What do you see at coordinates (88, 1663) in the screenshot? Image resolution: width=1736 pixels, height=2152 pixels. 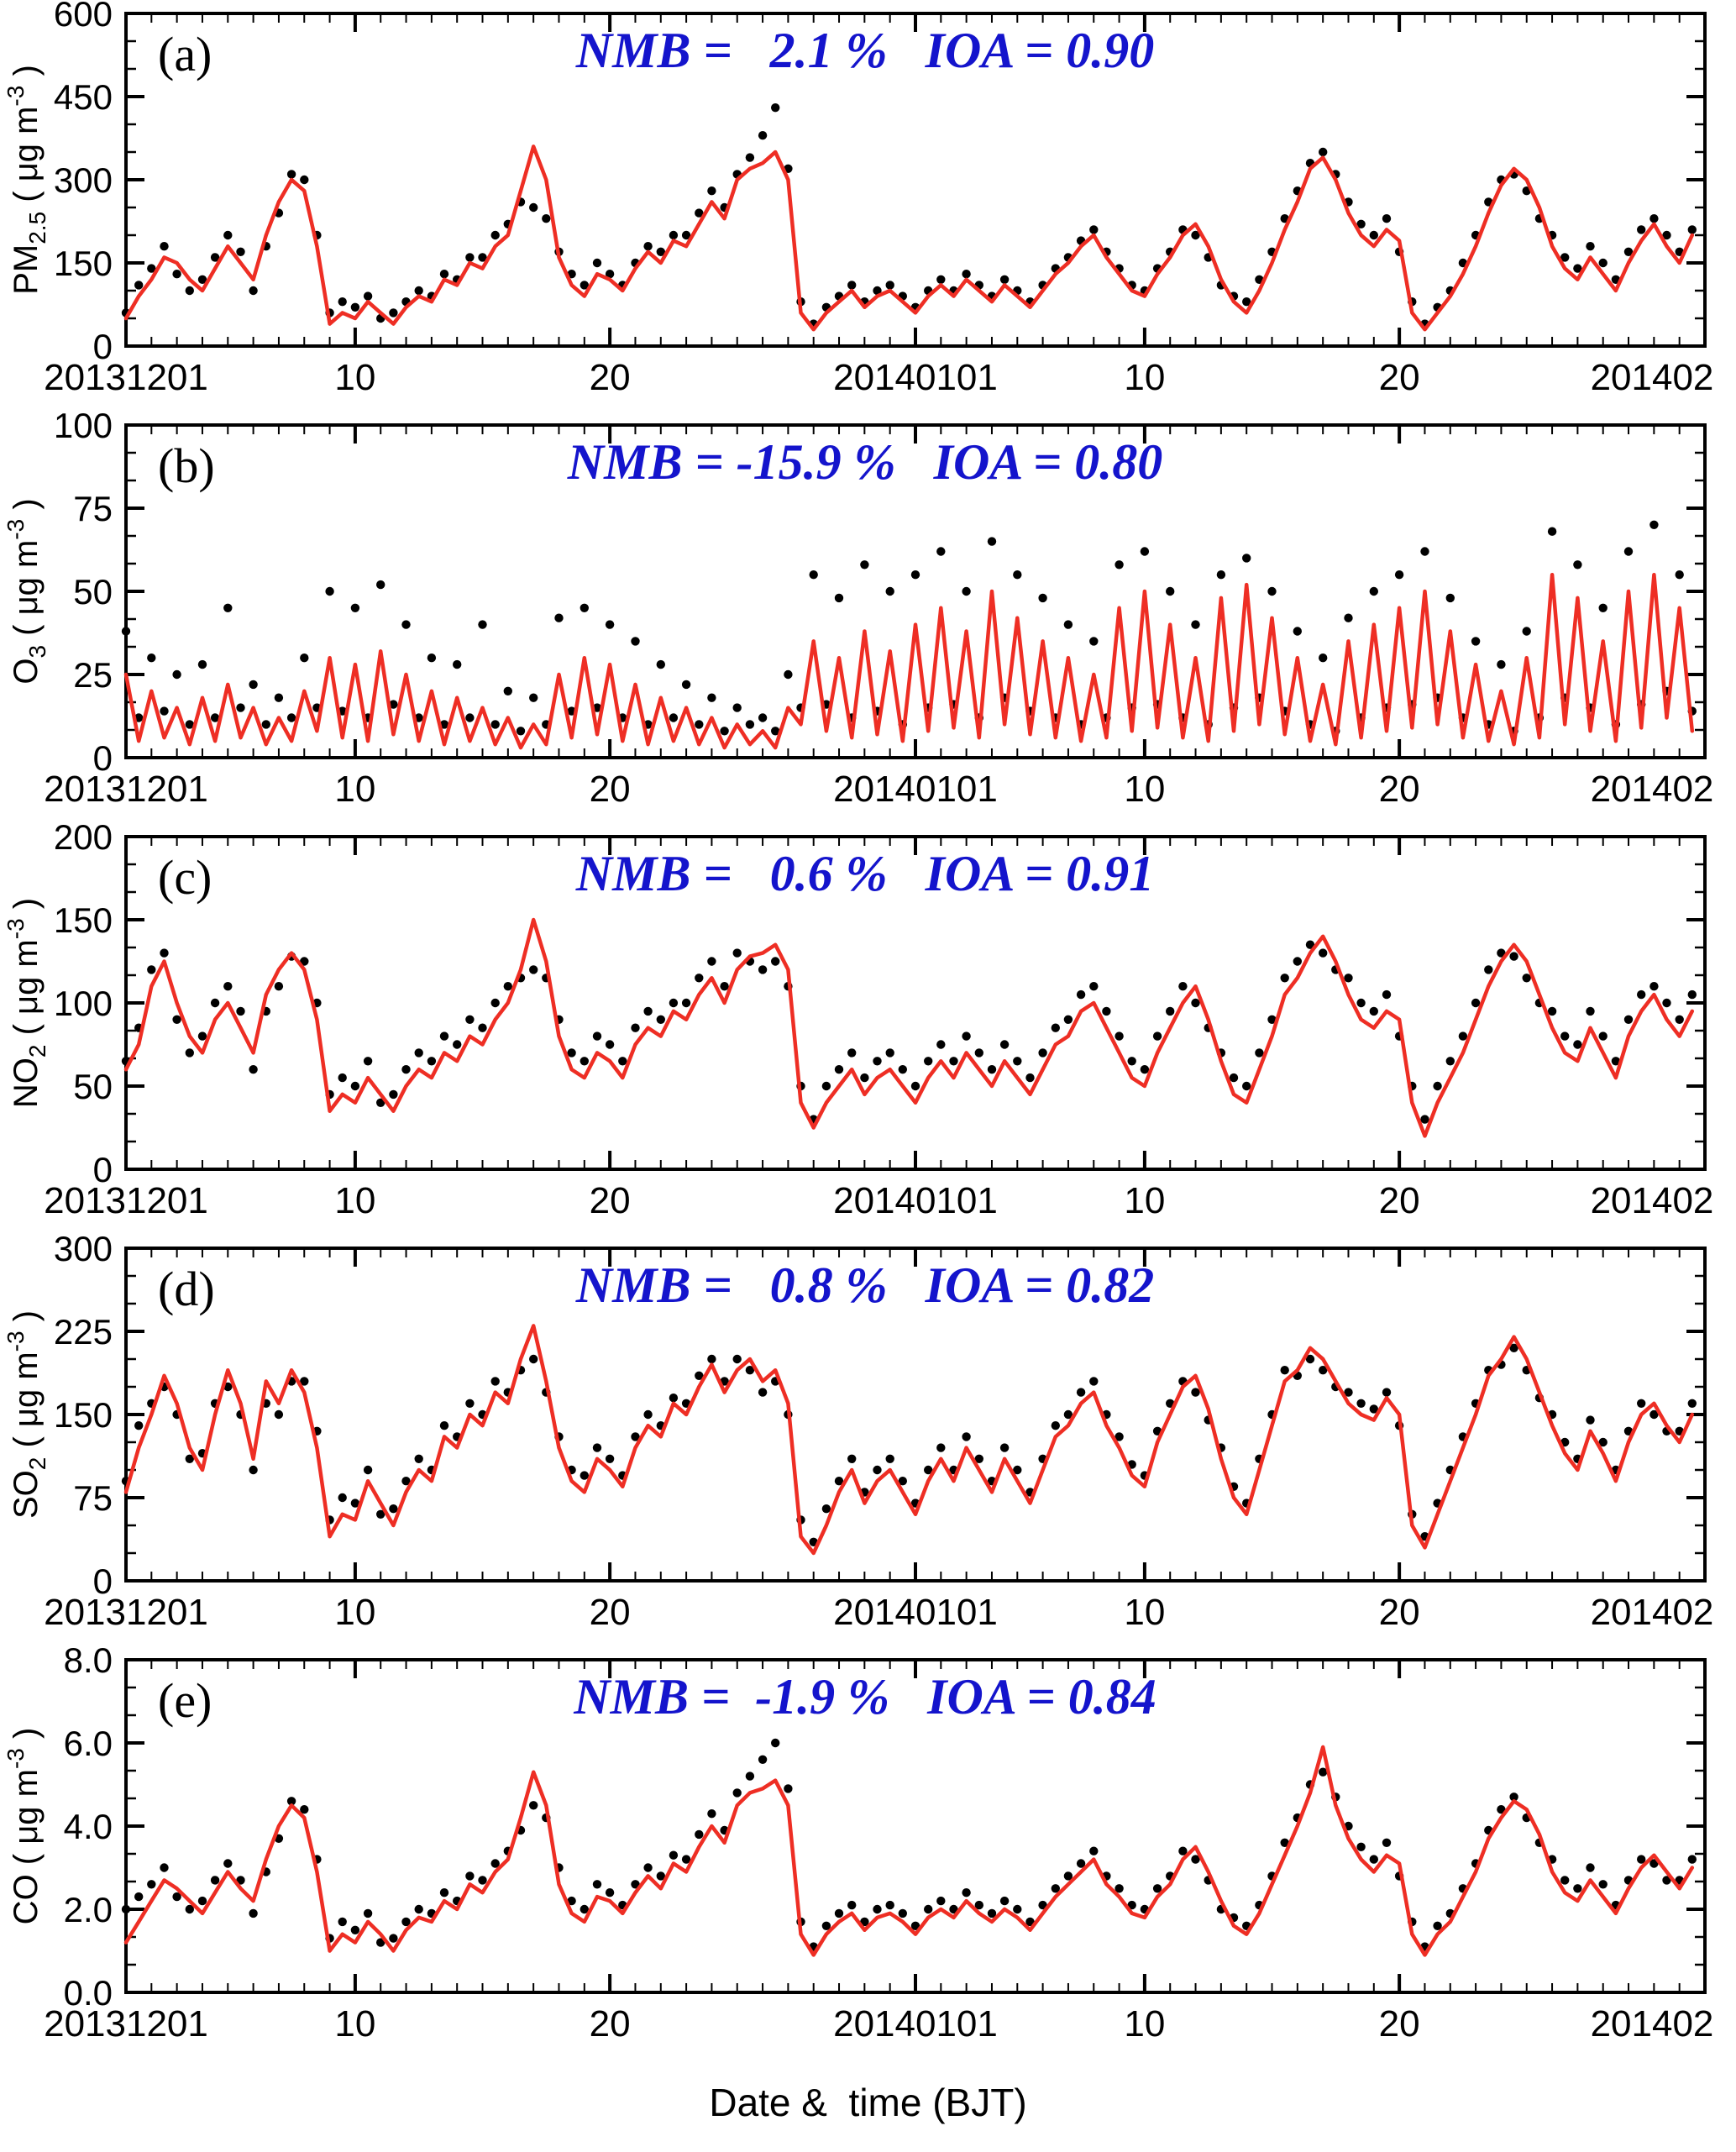 I see `y-tick-label: 8.0` at bounding box center [88, 1663].